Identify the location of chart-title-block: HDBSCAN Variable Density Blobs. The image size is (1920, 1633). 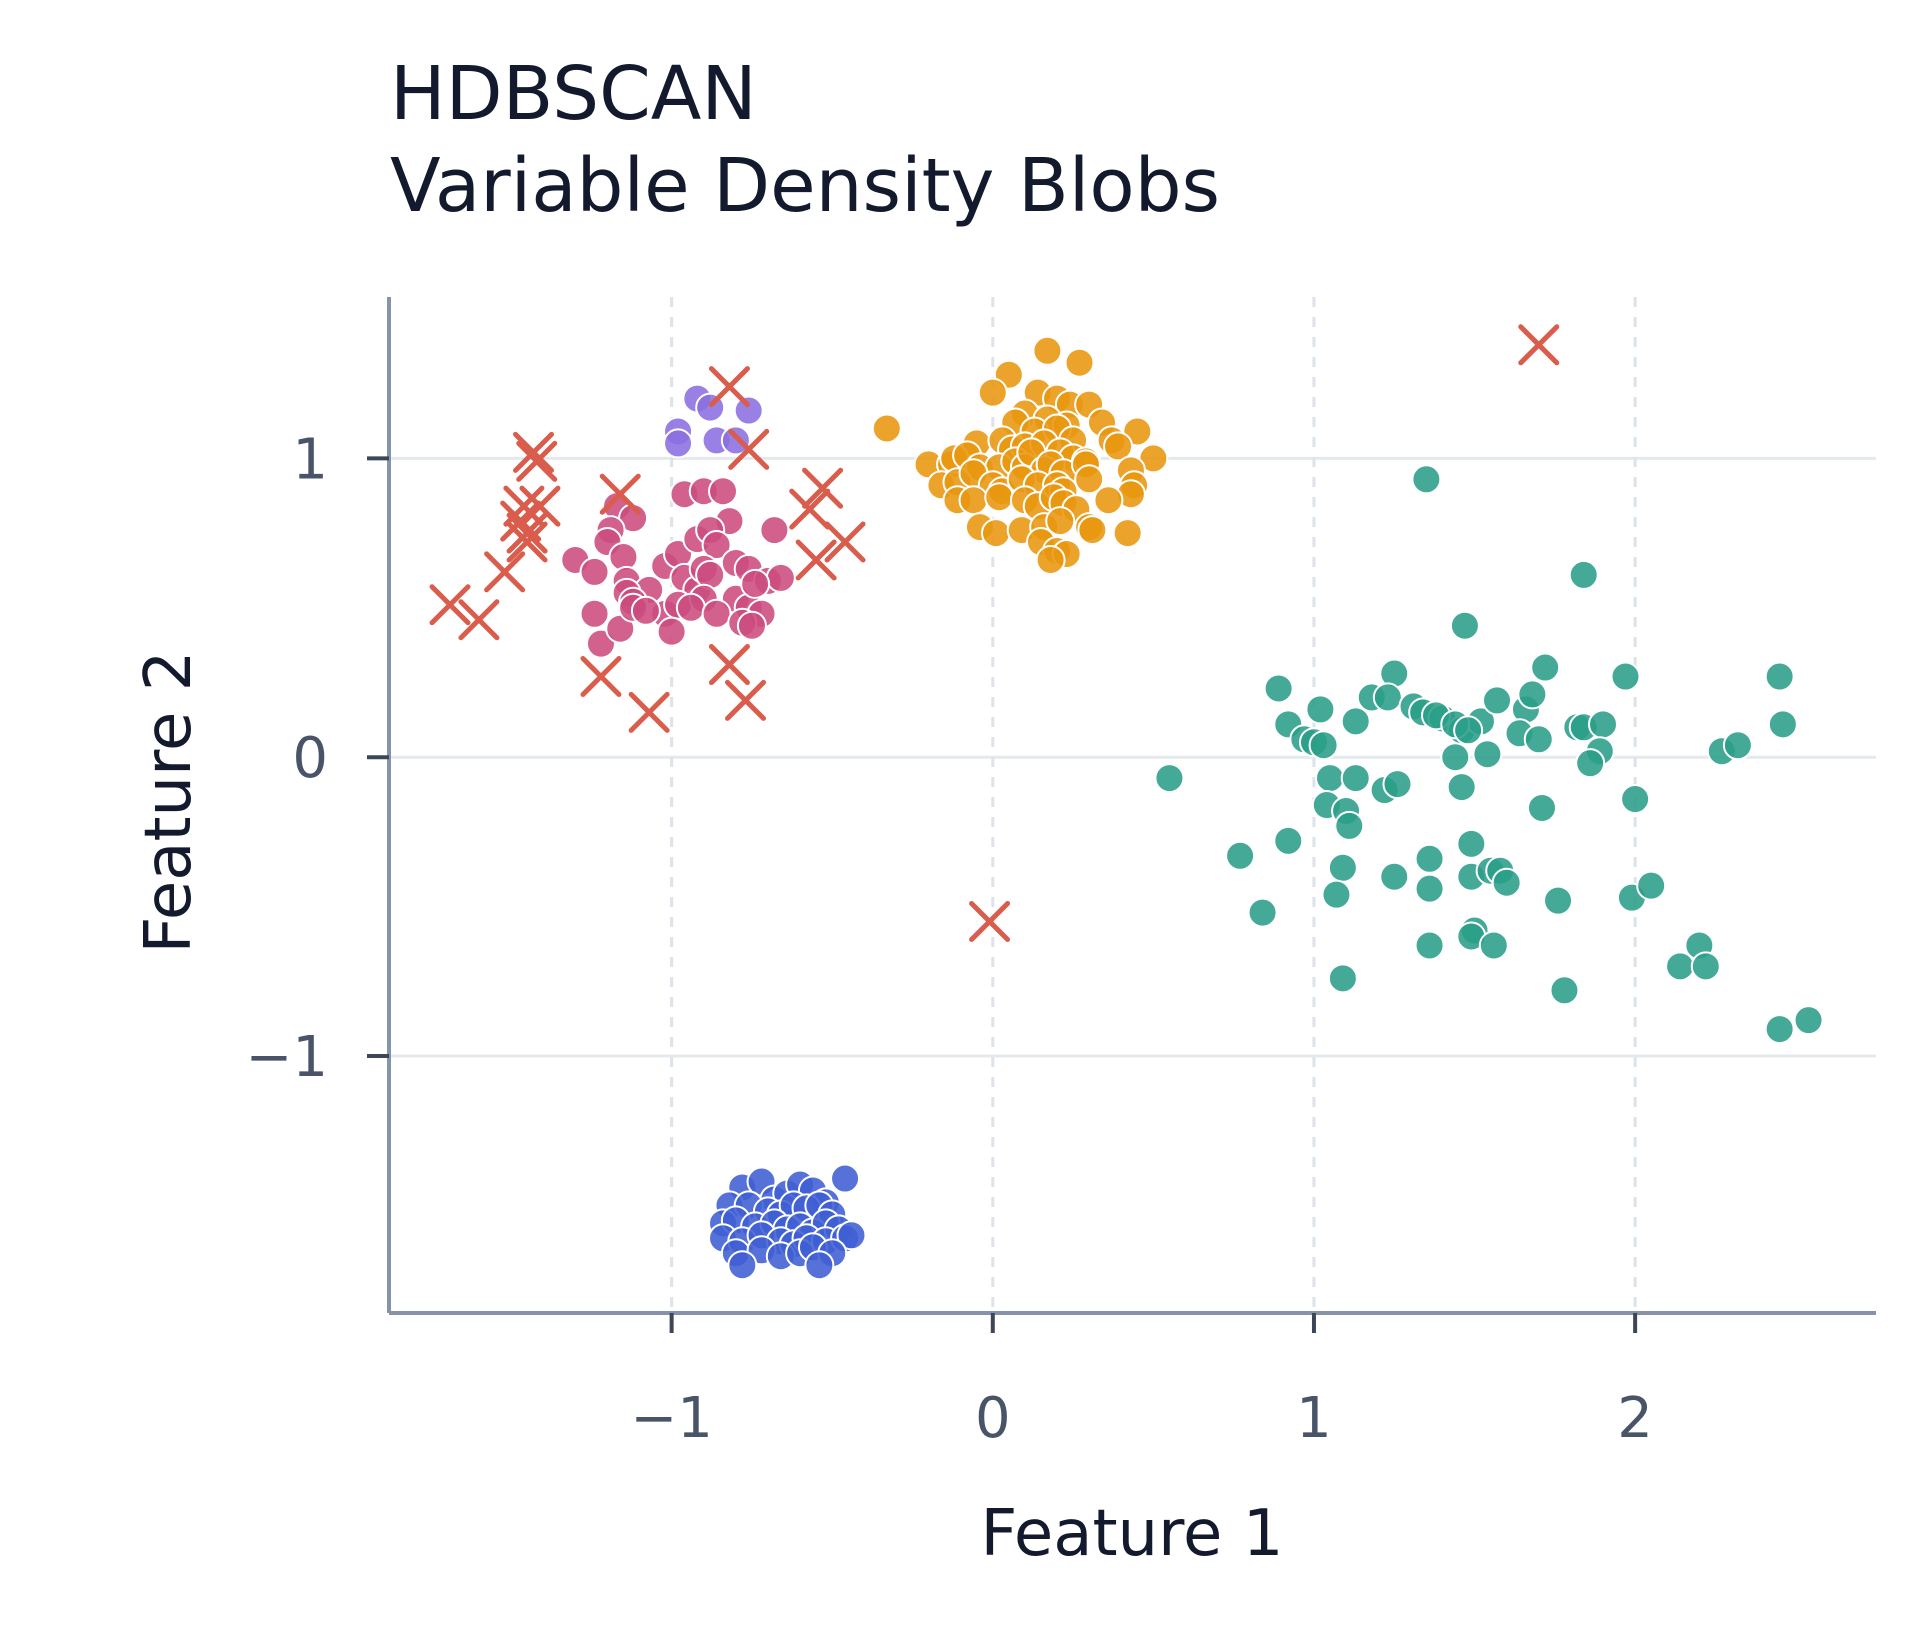
(805, 140).